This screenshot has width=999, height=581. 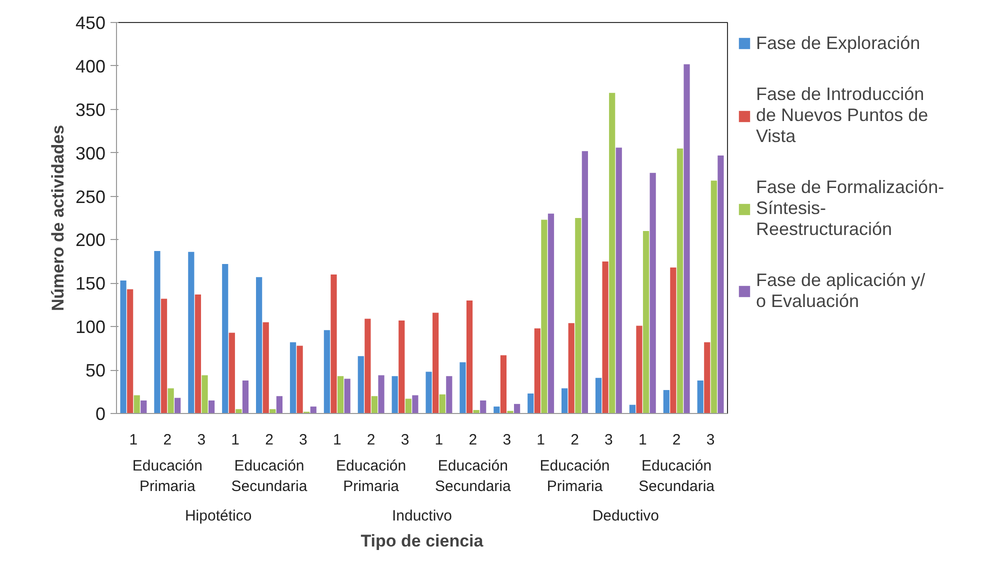 What do you see at coordinates (850, 208) in the screenshot?
I see `legend-label: Fase de Formalización-Síntesis-Reestructuración` at bounding box center [850, 208].